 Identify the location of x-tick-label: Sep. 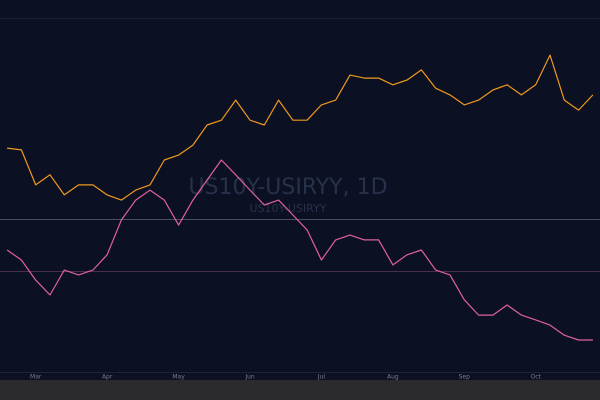
(465, 377).